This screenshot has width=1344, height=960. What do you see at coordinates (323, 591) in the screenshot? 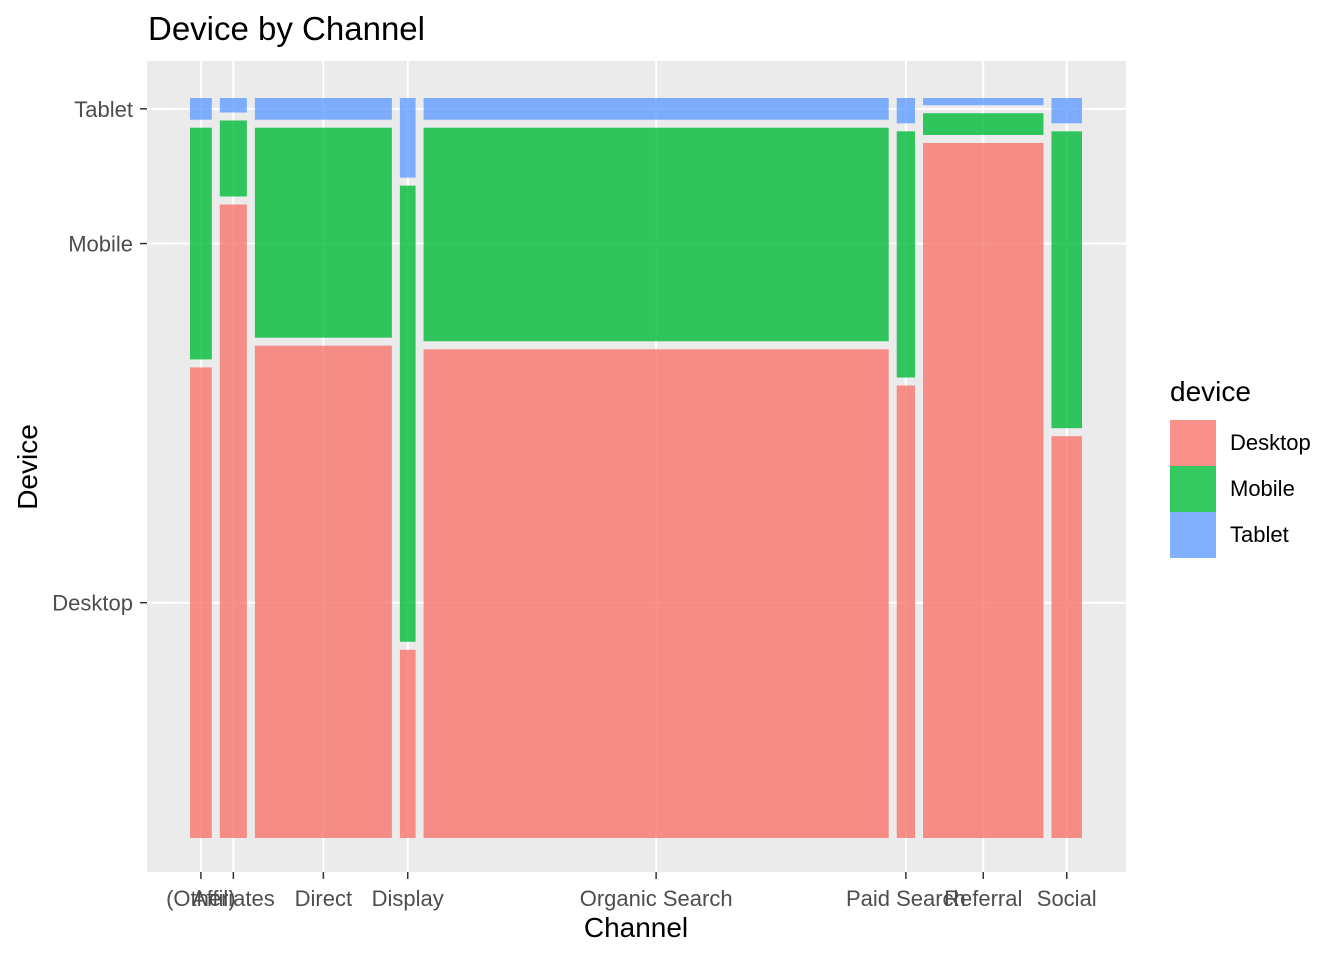
I see `tile-direct-desktop` at bounding box center [323, 591].